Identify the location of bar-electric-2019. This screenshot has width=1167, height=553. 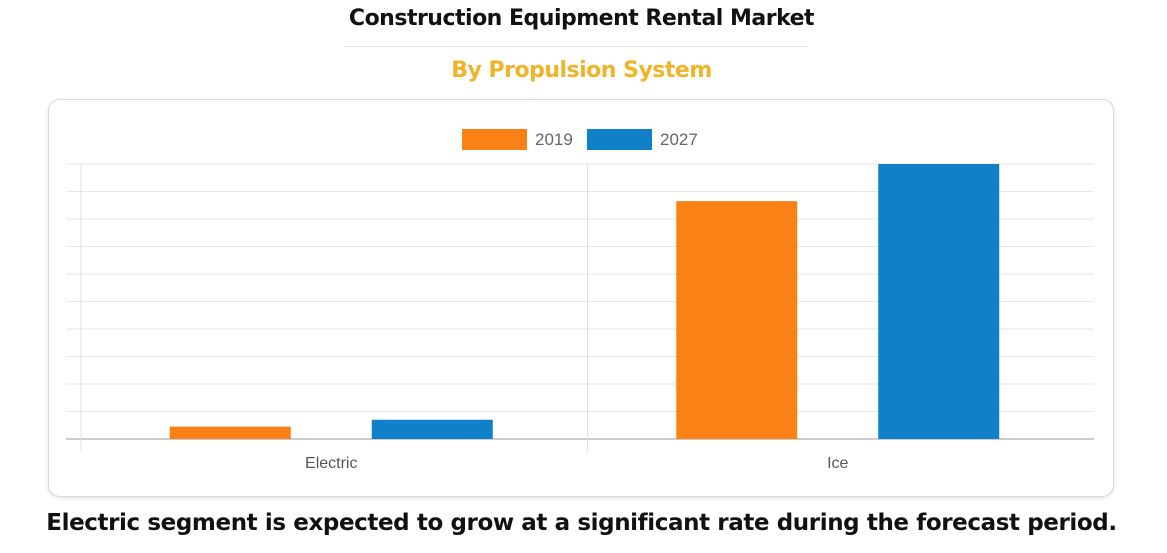
(230, 432).